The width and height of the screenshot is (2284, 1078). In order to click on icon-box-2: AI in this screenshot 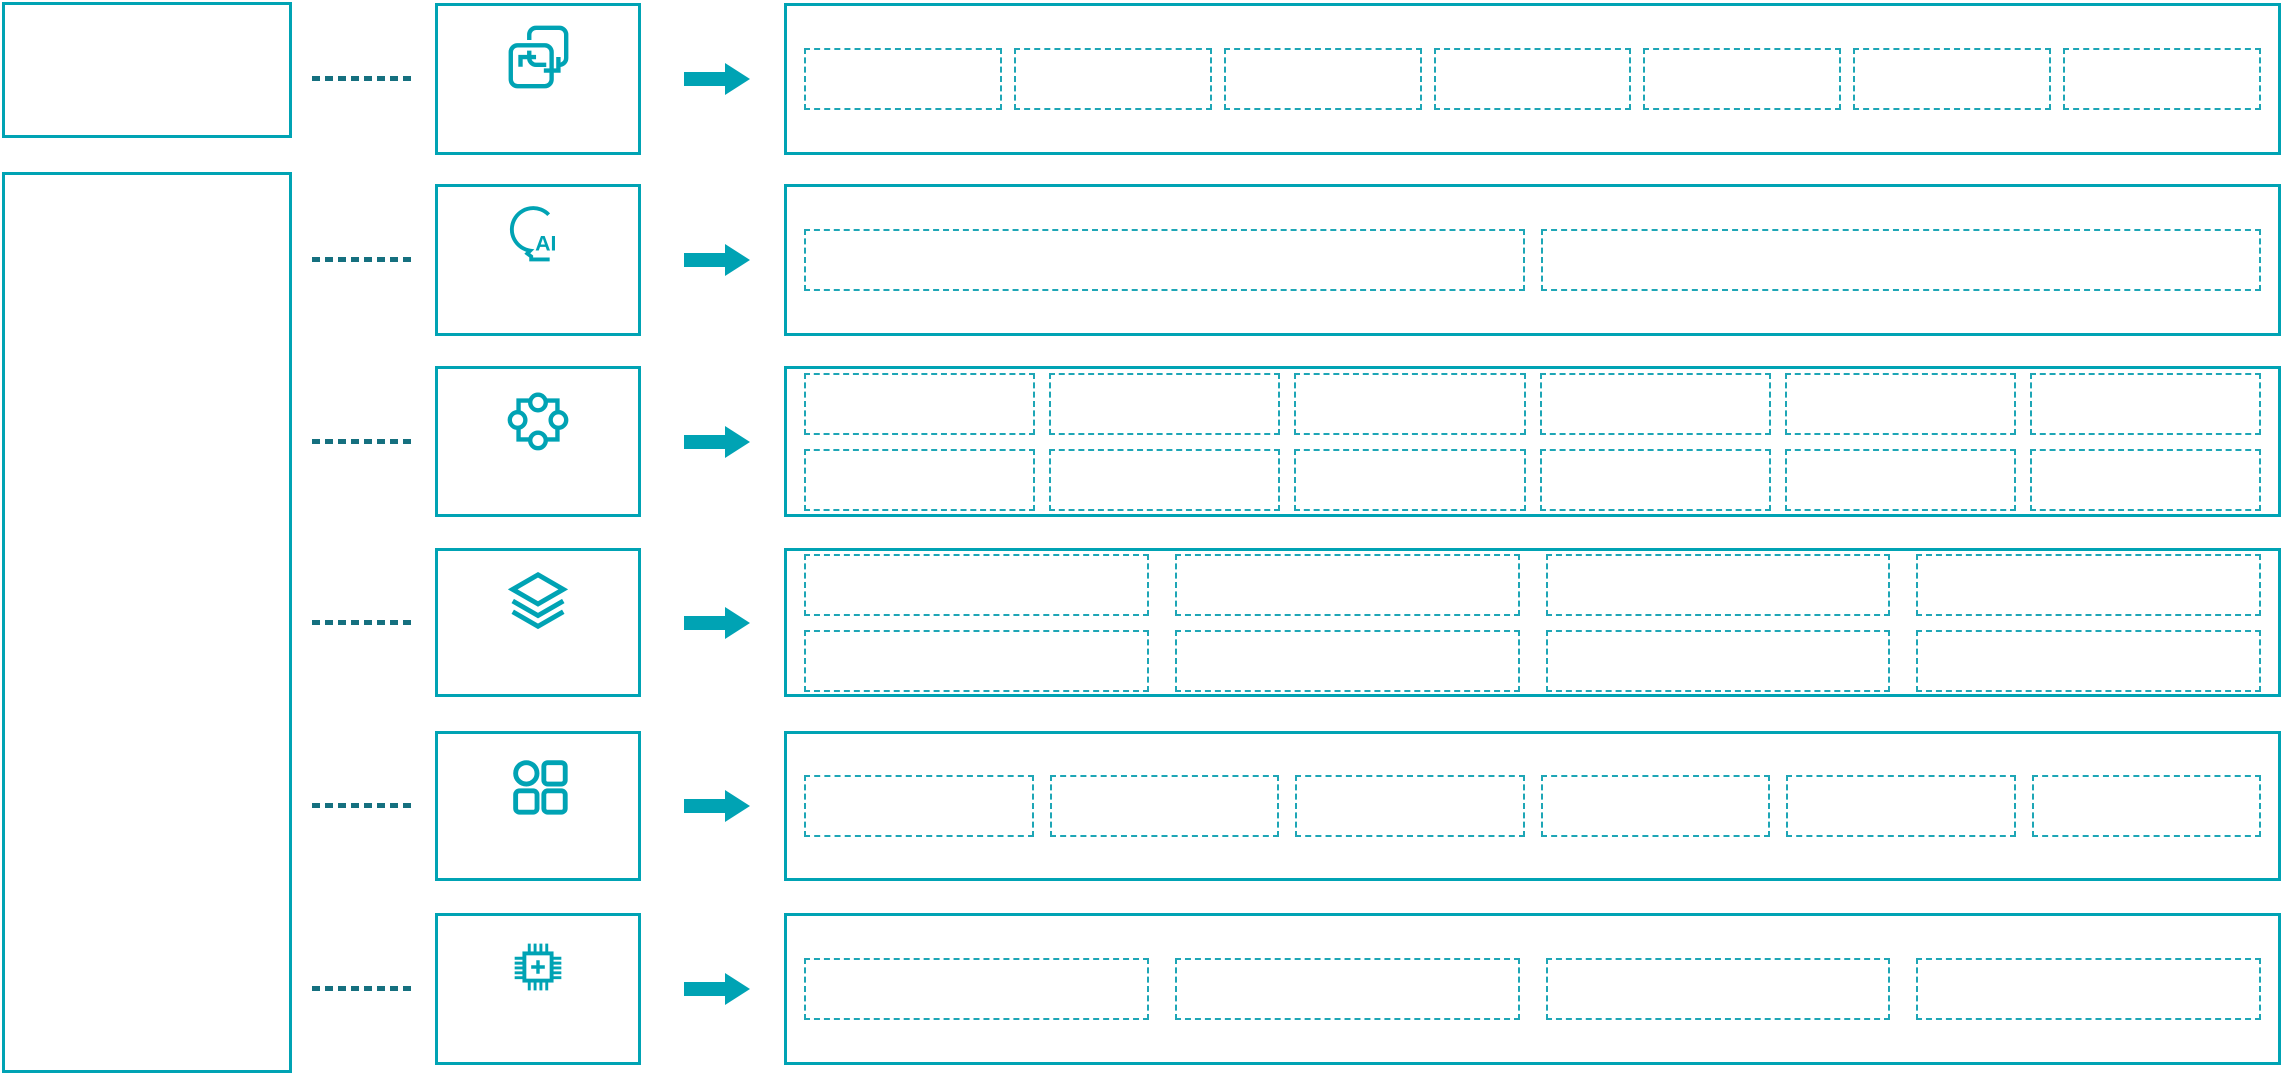, I will do `click(538, 260)`.